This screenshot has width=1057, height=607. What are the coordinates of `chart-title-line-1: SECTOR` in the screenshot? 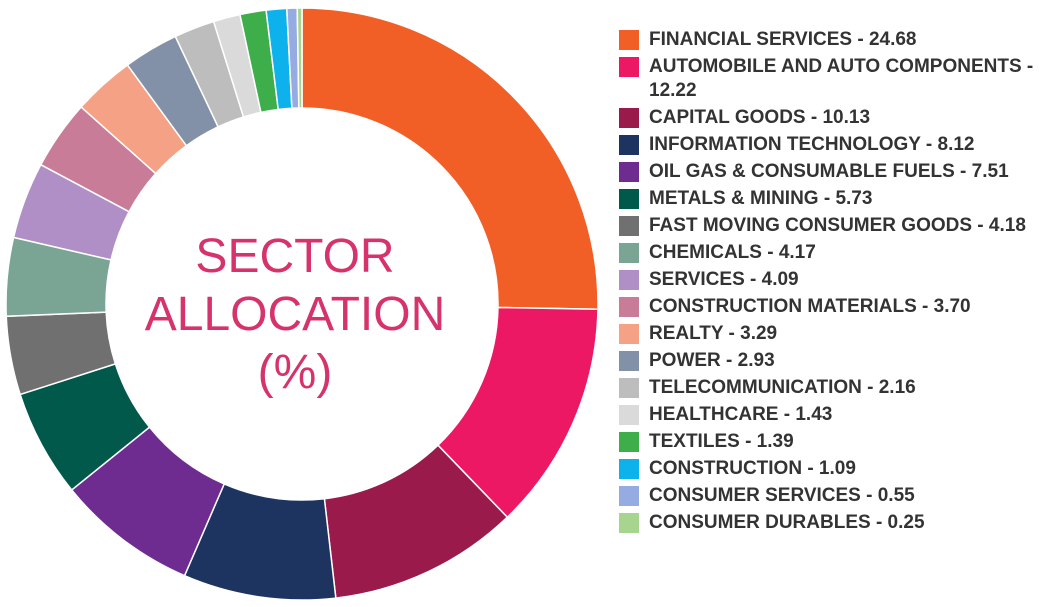 It's located at (295, 256).